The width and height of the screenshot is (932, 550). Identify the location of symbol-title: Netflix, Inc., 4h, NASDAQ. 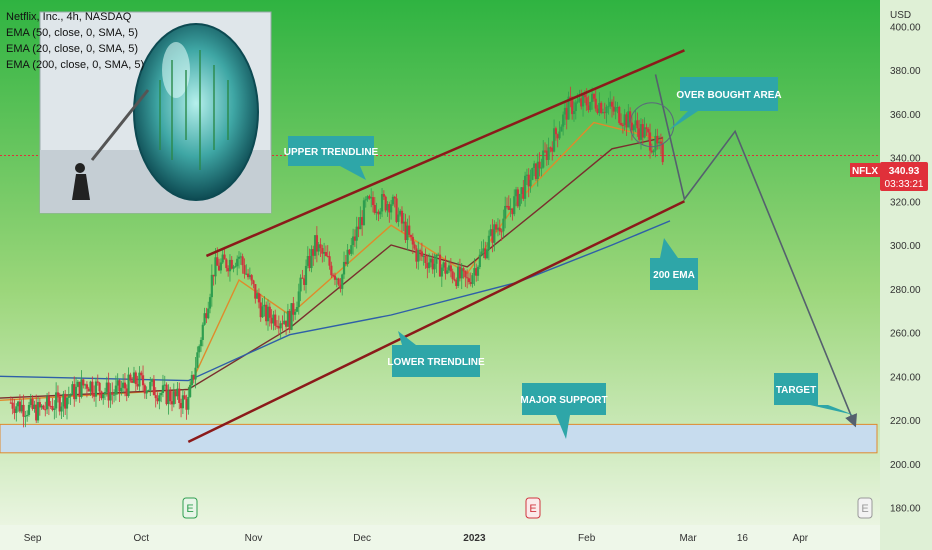
(69, 17).